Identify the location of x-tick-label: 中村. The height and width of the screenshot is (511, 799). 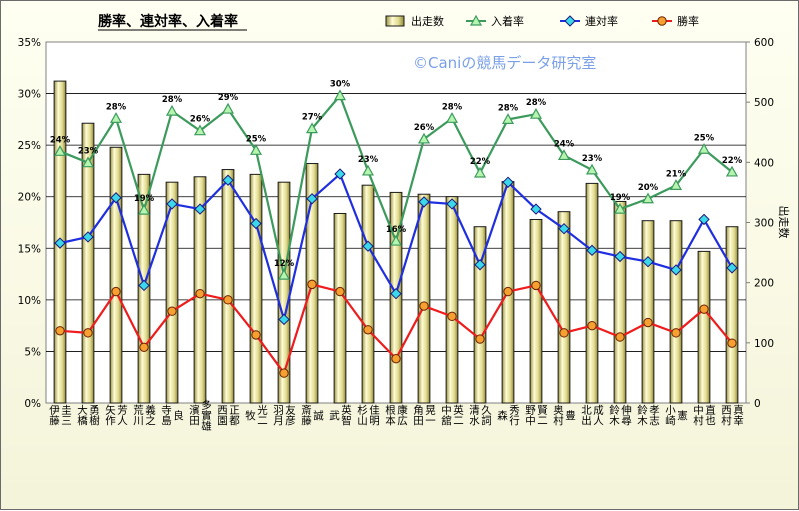
(698, 415).